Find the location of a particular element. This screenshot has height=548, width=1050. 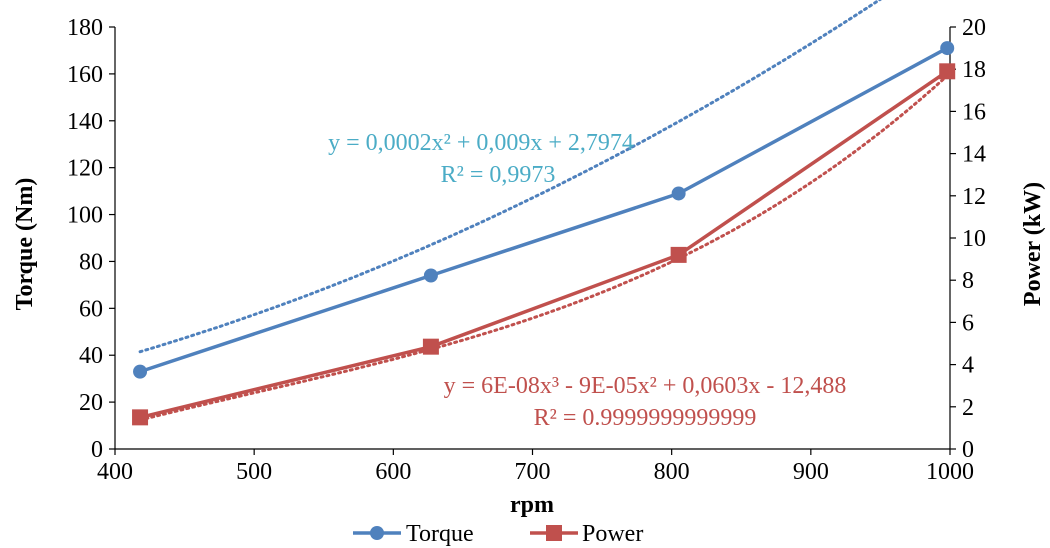

legend-power-label: Power is located at coordinates (612, 534).